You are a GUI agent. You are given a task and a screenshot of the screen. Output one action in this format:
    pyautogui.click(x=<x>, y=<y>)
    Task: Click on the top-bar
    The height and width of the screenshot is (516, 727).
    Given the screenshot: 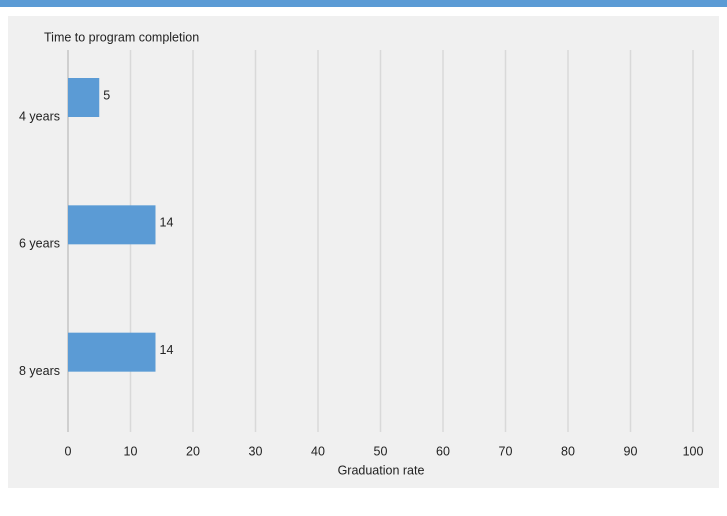 What is the action you would take?
    pyautogui.click(x=363, y=3)
    